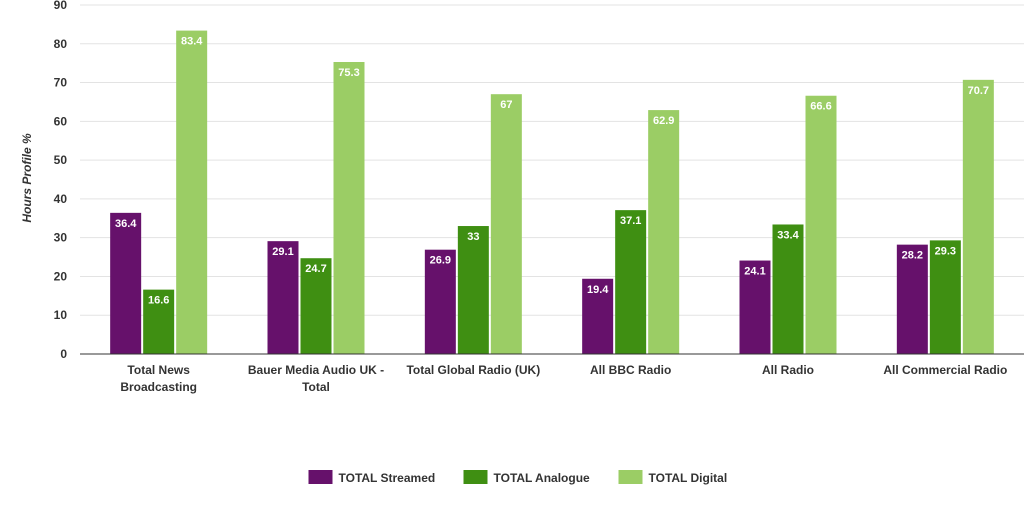  Describe the element at coordinates (316, 378) in the screenshot. I see `x-tick-label: Bauer Media Audio UK -Total` at that location.